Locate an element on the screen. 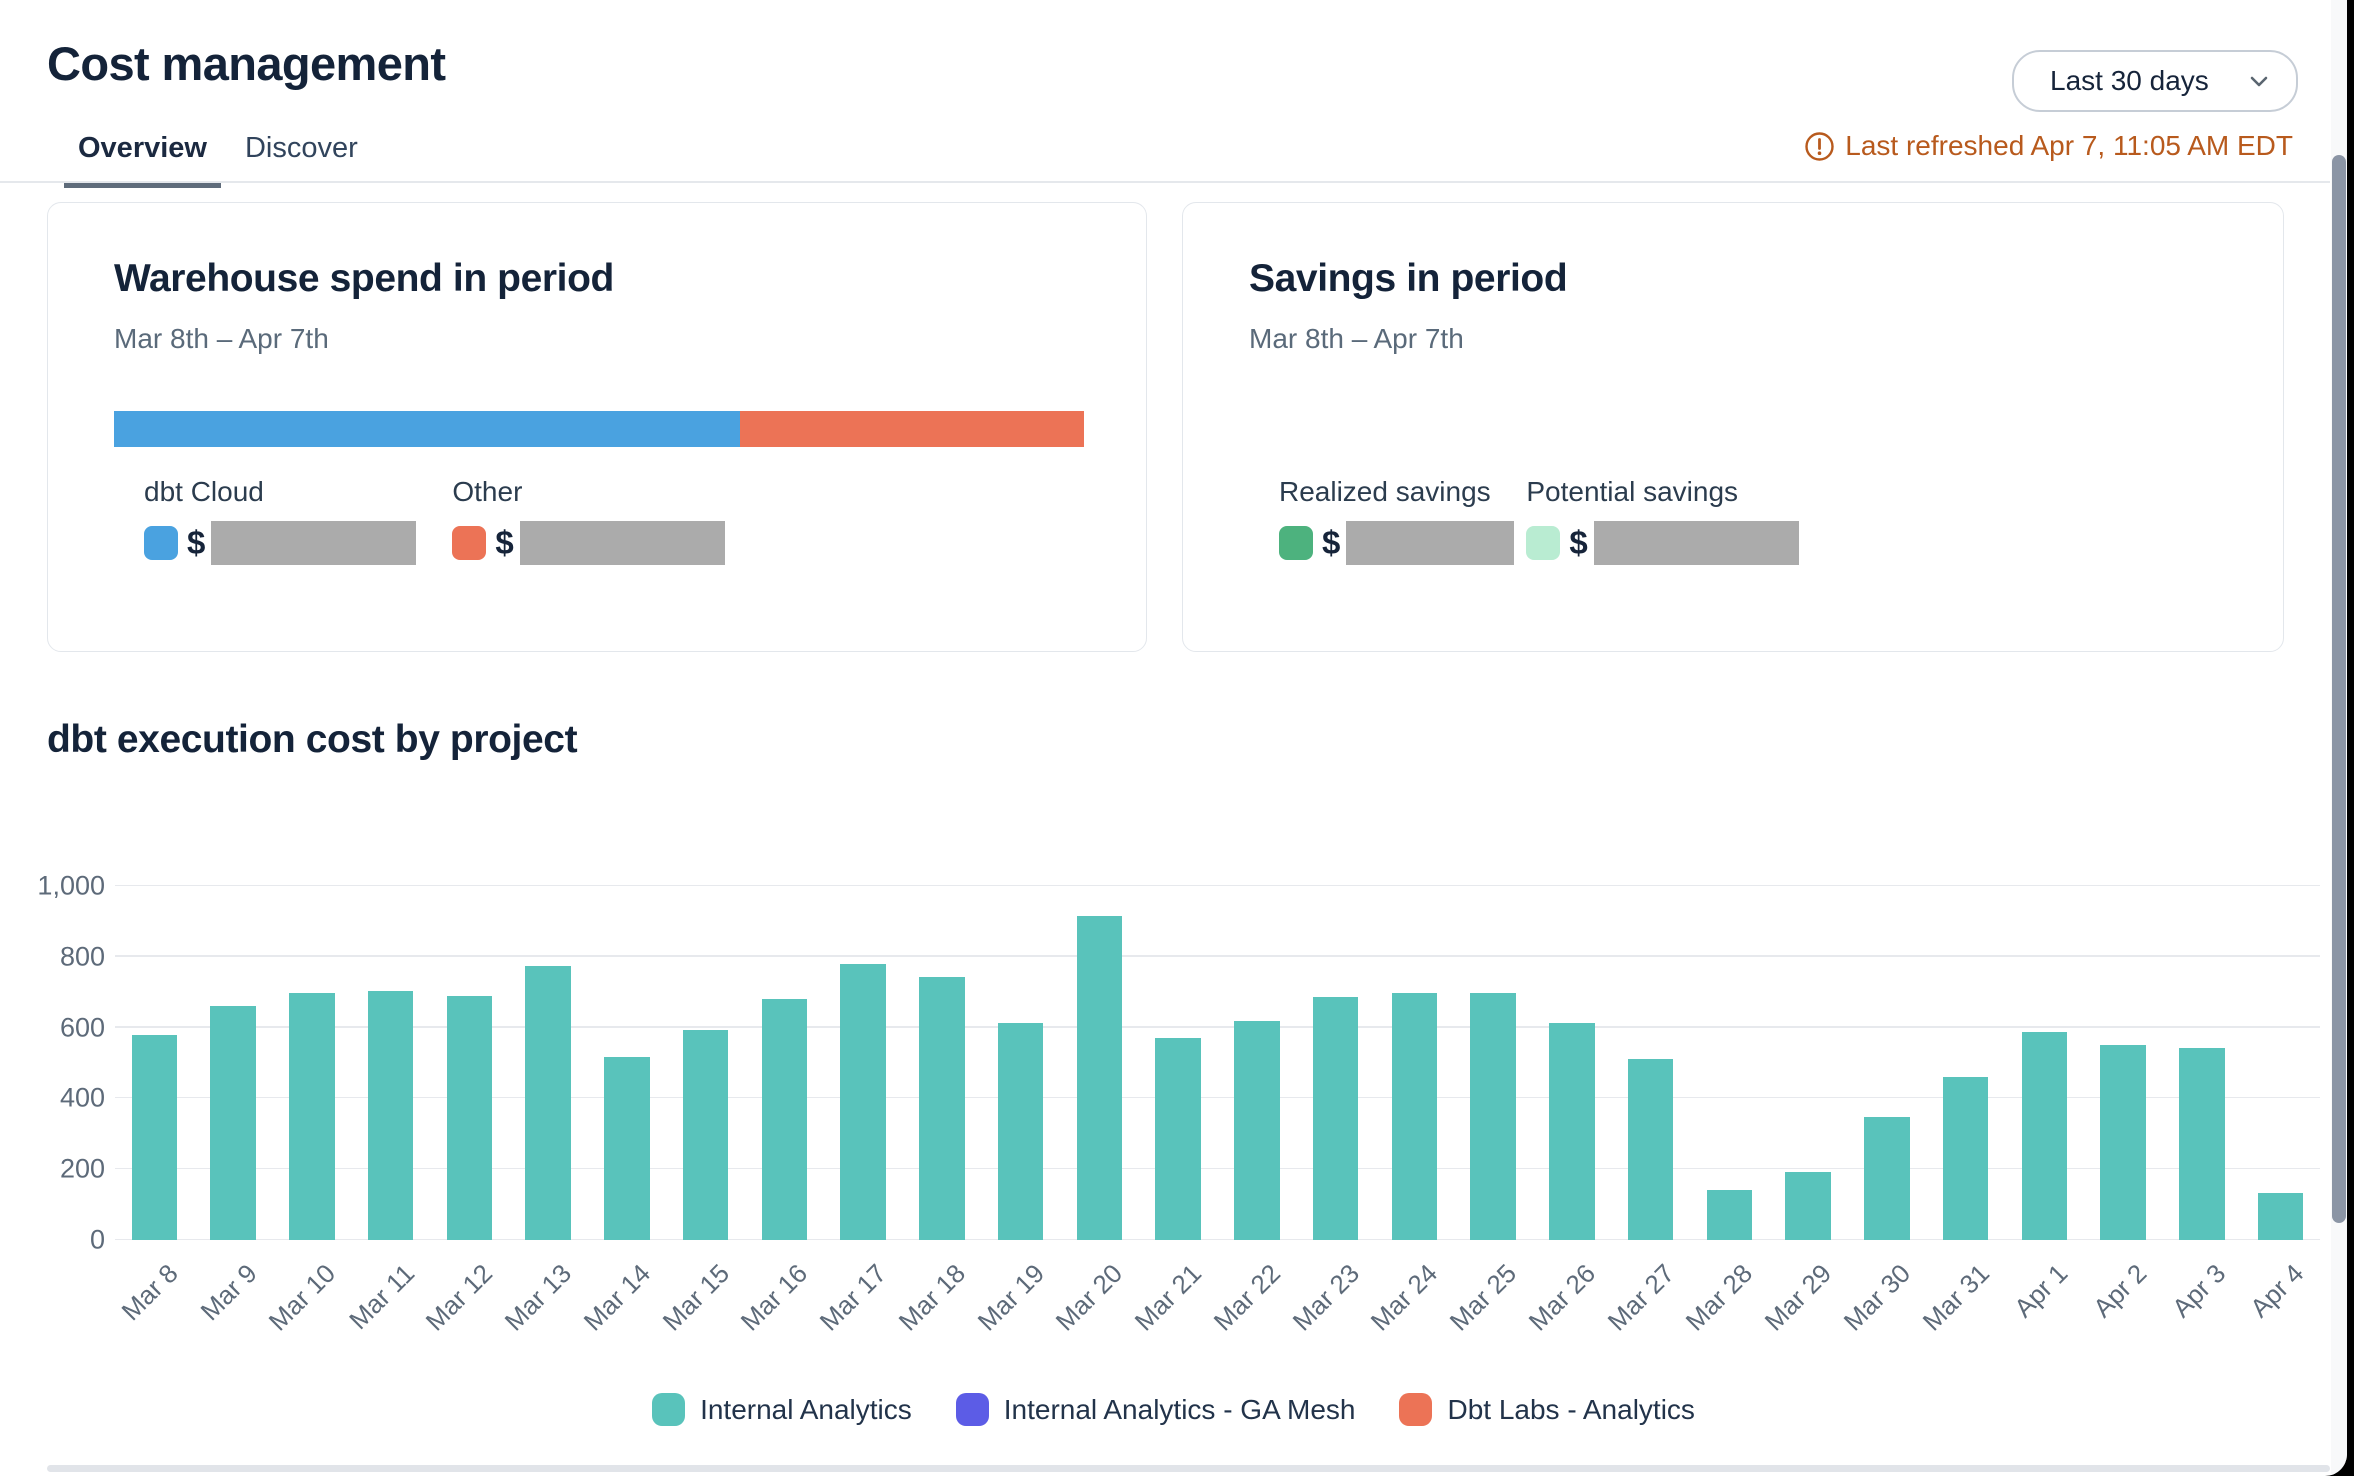  x-axis-label: Mar 15 is located at coordinates (695, 1297).